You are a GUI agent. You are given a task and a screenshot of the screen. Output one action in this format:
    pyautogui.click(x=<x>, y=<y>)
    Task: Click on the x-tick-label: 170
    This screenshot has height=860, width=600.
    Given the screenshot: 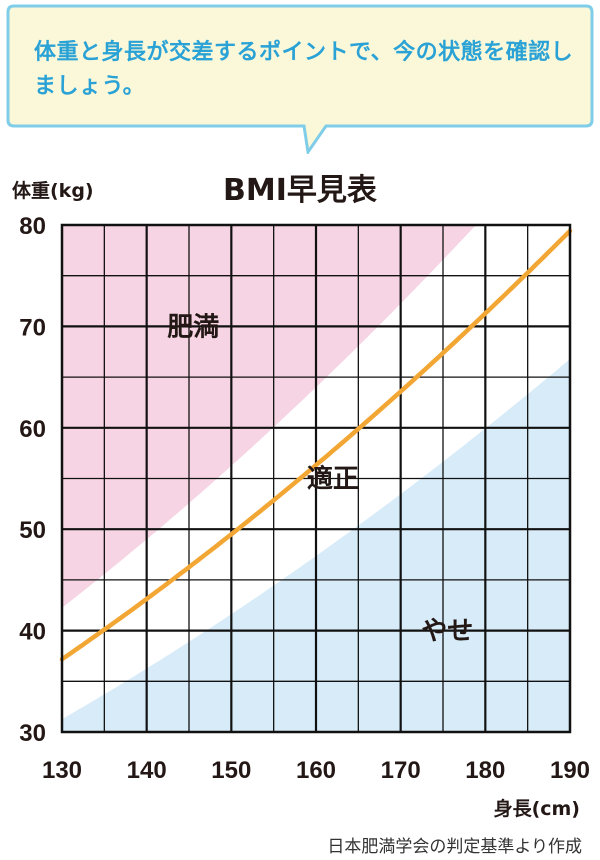 What is the action you would take?
    pyautogui.click(x=401, y=770)
    